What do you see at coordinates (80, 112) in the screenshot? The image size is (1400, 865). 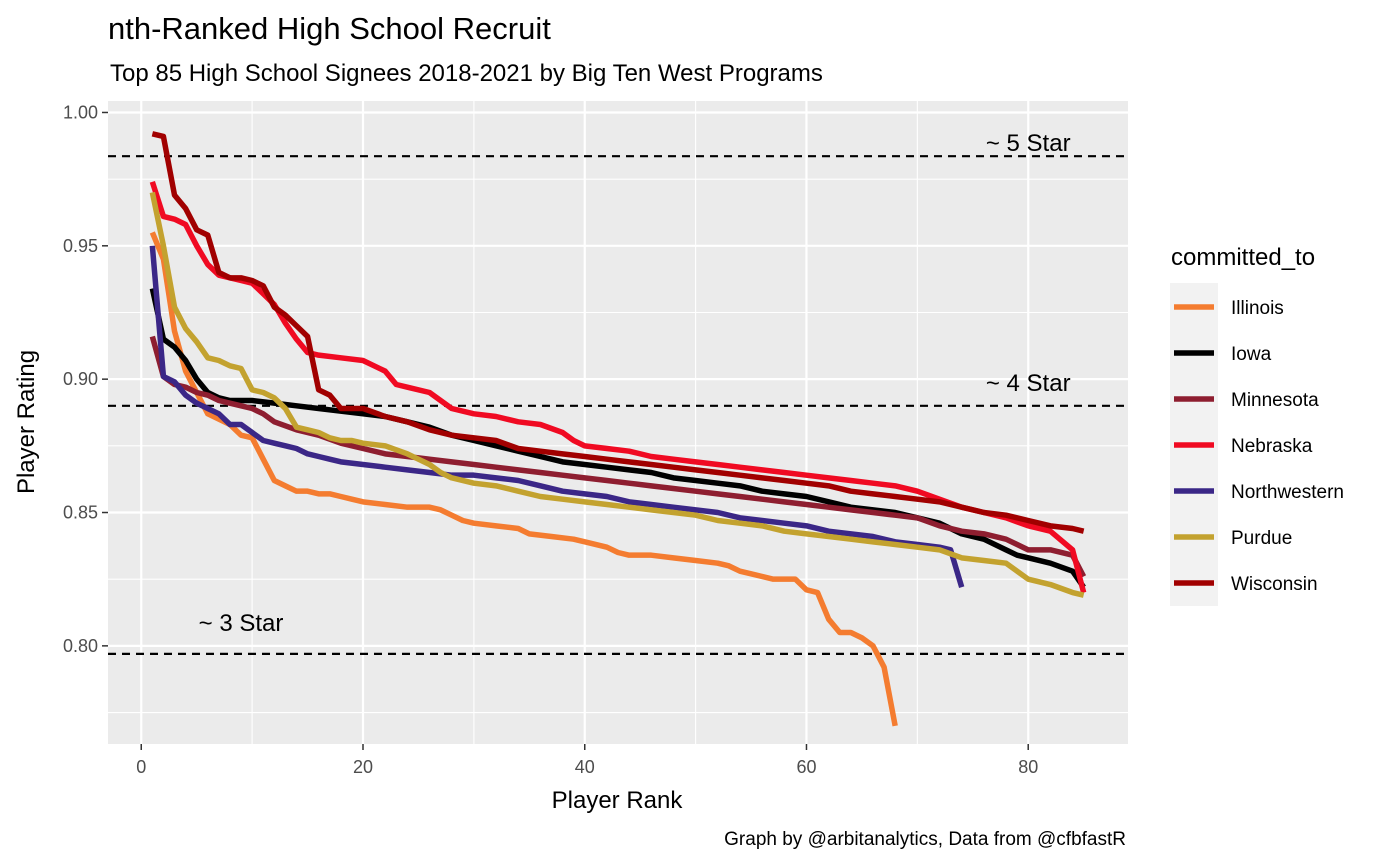 I see `y-tick-label: 1.00` at bounding box center [80, 112].